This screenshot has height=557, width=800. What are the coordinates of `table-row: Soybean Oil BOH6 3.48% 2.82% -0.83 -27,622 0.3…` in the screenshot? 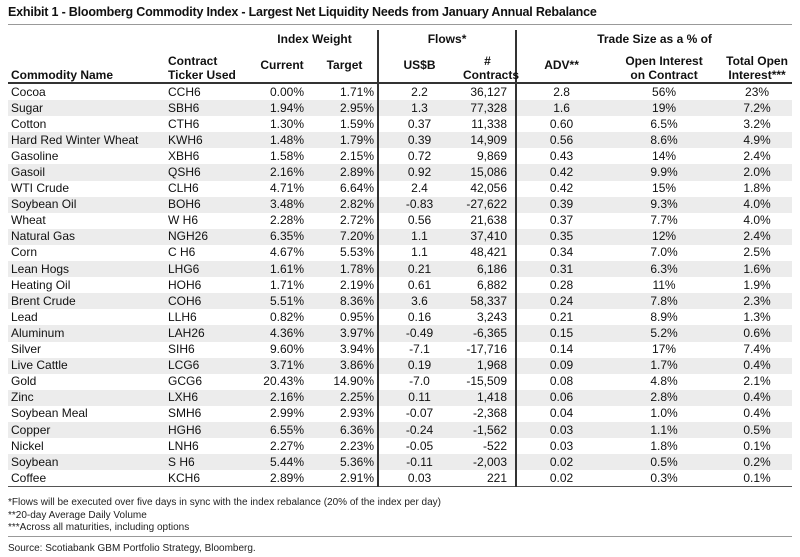 It's located at (400, 204).